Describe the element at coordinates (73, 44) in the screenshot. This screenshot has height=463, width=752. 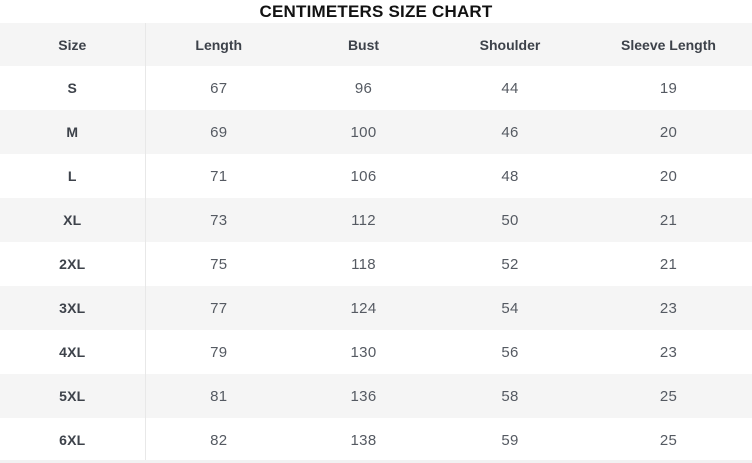
I see `column-header-size: Size` at that location.